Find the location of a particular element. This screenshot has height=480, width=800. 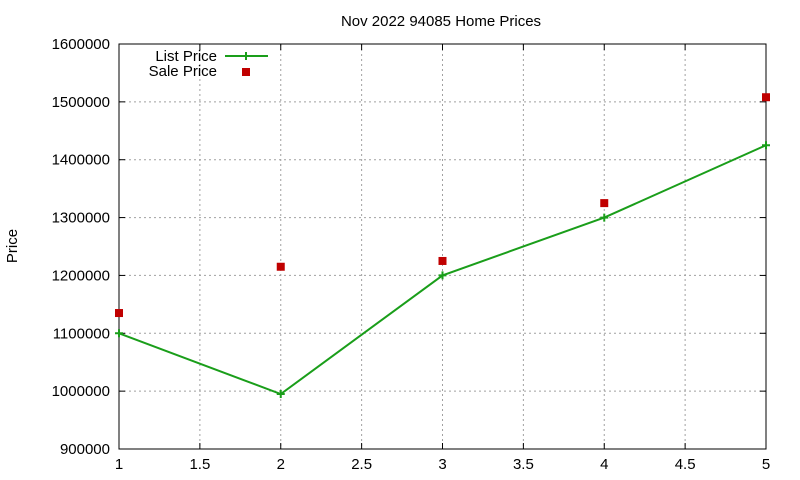

x-tick-label: 4 is located at coordinates (604, 464).